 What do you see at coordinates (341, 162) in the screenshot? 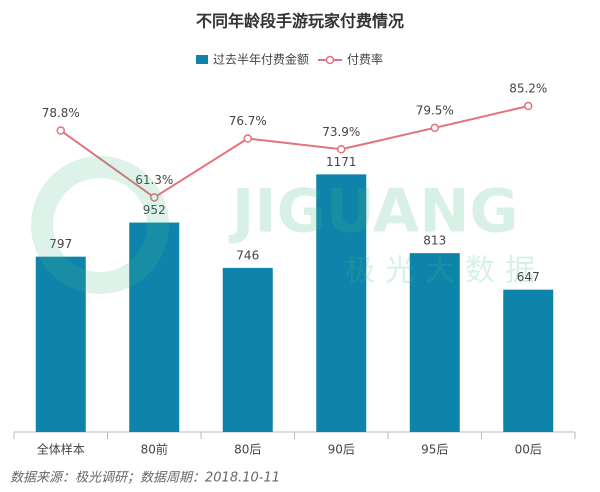
I see `bar-value-label: 1171` at bounding box center [341, 162].